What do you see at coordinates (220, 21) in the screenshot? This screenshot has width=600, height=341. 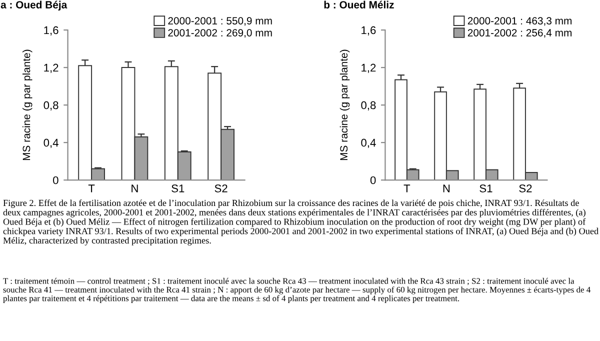 I see `legend-label: 2000-2001 : 550,9 mm` at bounding box center [220, 21].